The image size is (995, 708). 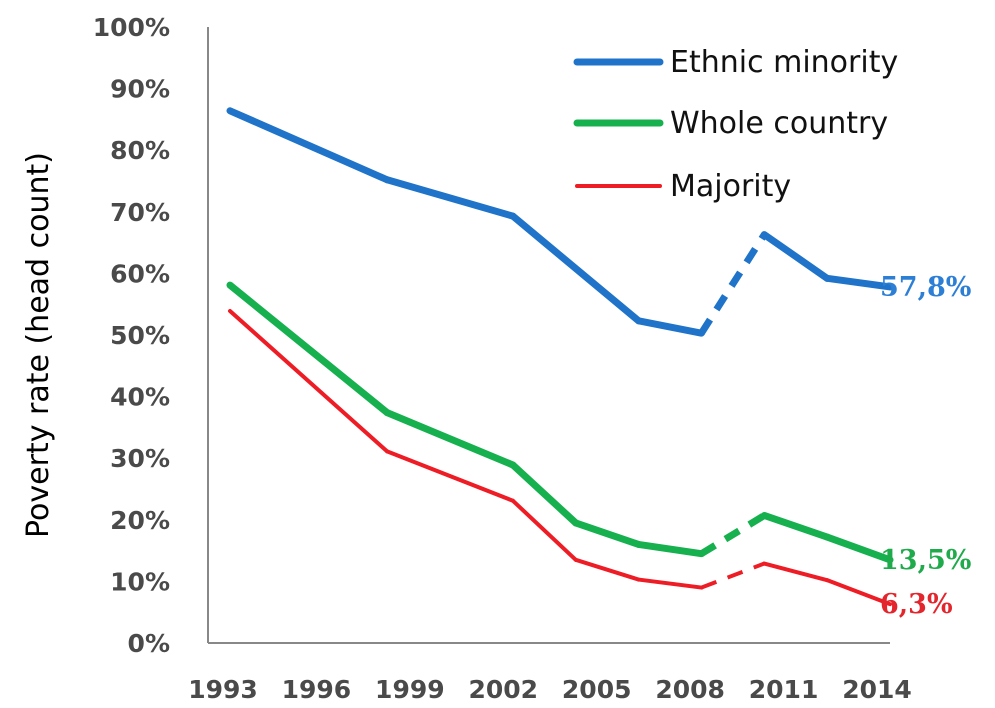 I want to click on y-tick-label: 10%, so click(x=140, y=581).